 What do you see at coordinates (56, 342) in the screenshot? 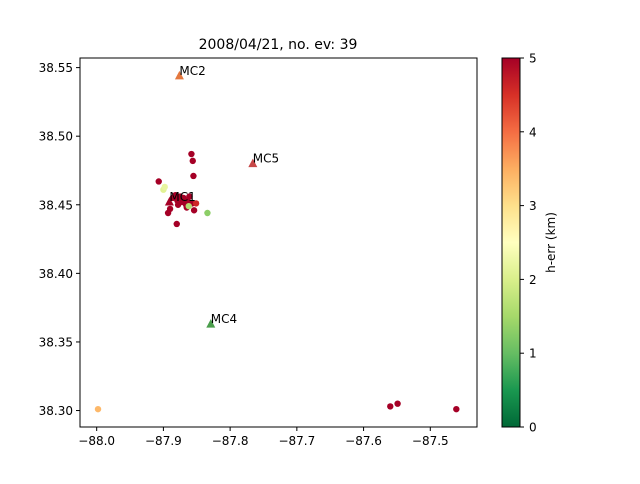
I see `y-tick-label: 38.35` at bounding box center [56, 342].